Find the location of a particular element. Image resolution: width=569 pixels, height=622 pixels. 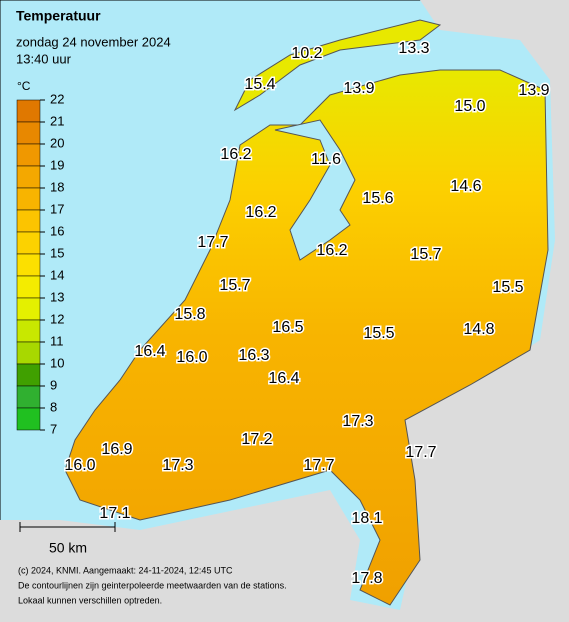

legend-tick-label: 22 is located at coordinates (57, 98).